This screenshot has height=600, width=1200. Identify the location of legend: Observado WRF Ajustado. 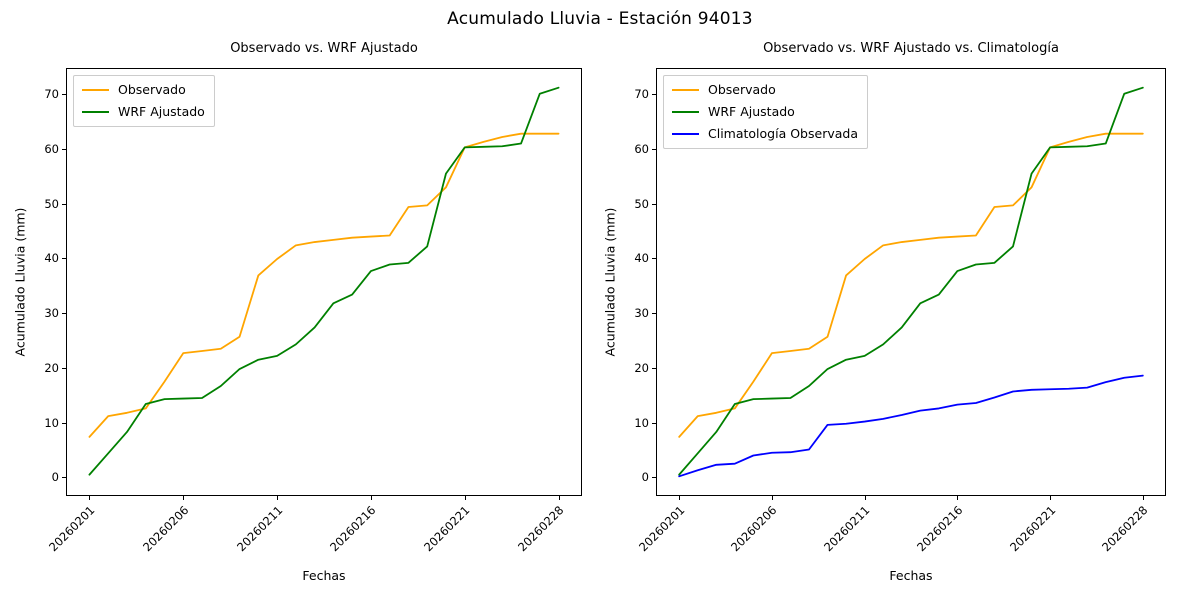
(144, 101).